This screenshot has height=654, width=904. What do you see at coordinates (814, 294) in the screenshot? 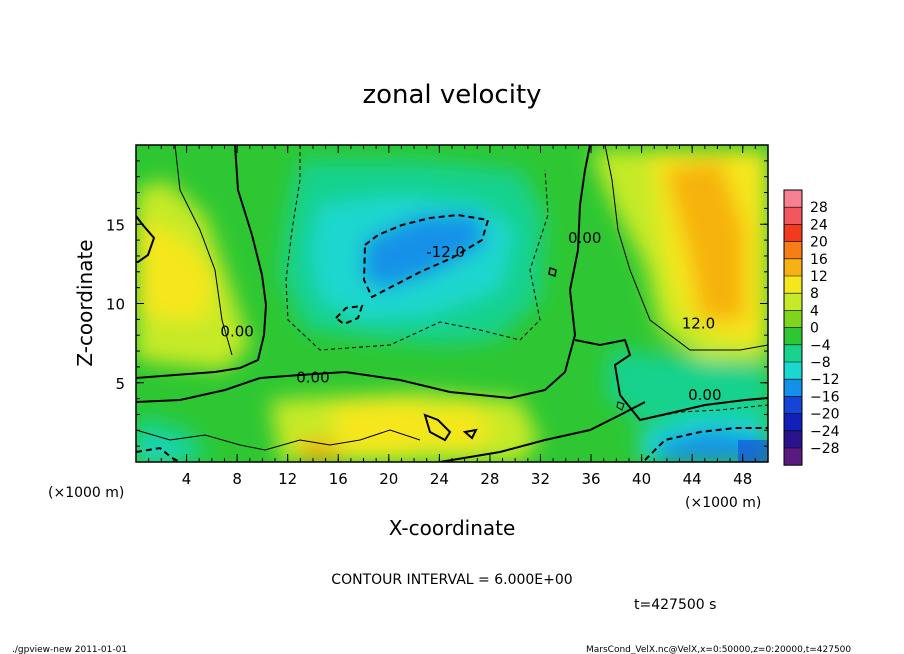
I see `colorbar-label: 8` at bounding box center [814, 294].